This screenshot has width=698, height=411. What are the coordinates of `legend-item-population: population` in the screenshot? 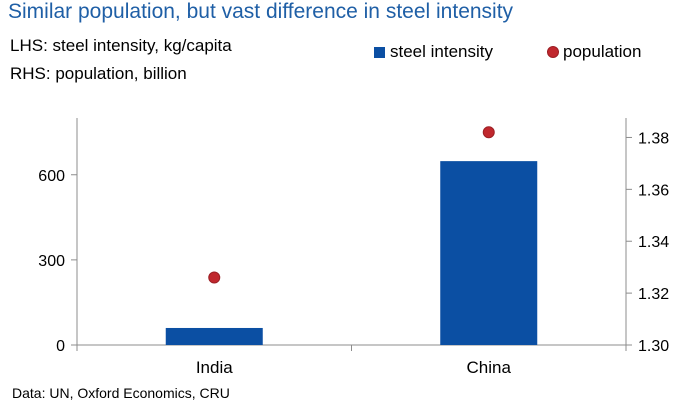 It's located at (594, 52).